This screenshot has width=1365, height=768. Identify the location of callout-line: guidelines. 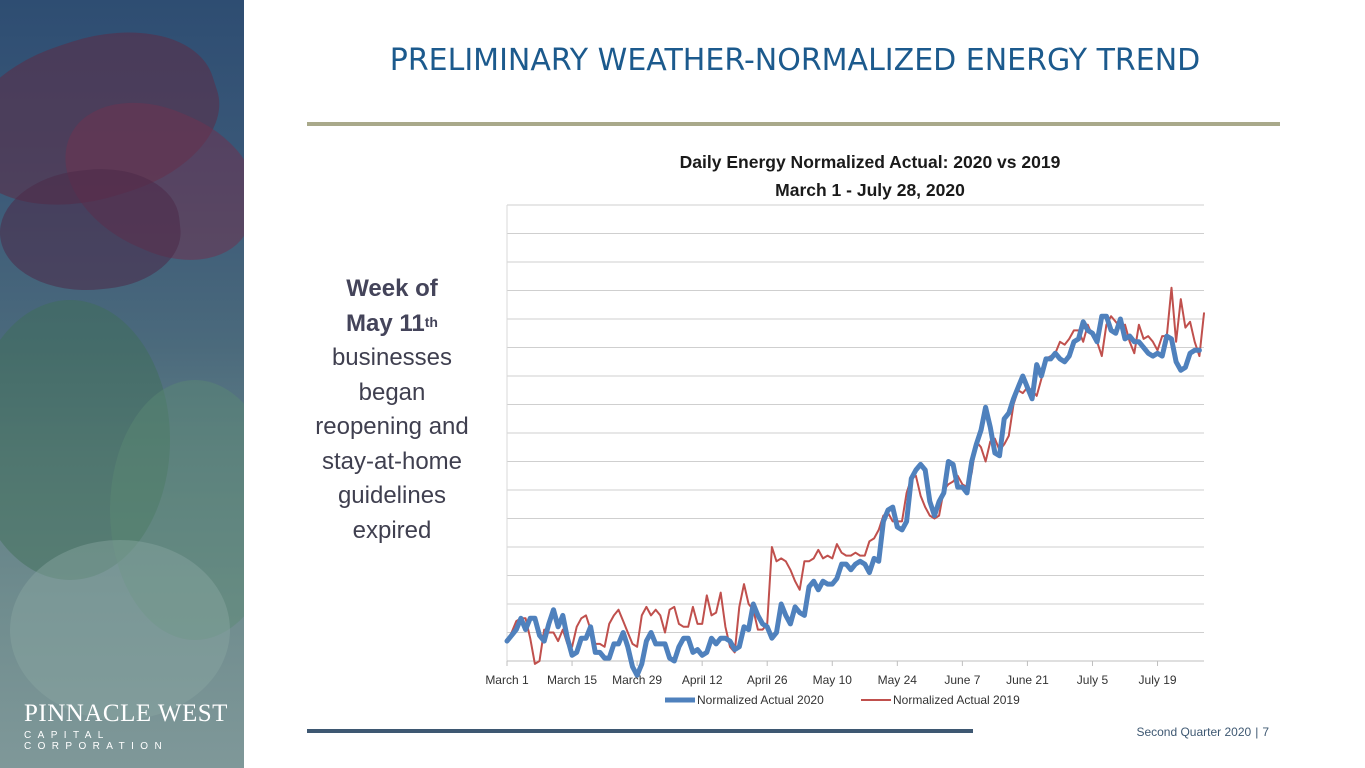
(392, 495).